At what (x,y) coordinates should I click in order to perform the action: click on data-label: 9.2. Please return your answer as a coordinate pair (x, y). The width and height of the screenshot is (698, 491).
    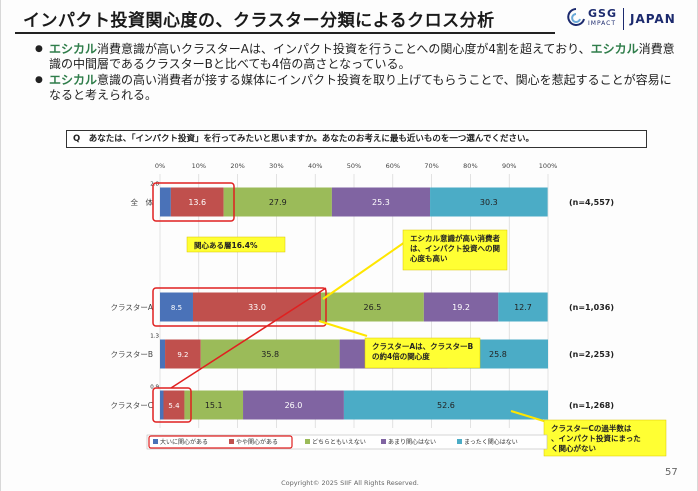
    Looking at the image, I should click on (182, 355).